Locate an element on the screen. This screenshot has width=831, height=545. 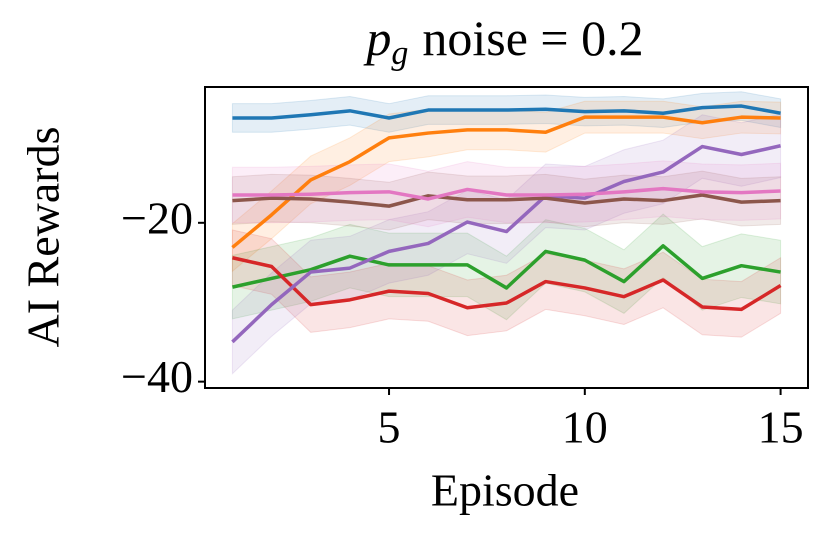
title-subscript: g is located at coordinates (399, 53).